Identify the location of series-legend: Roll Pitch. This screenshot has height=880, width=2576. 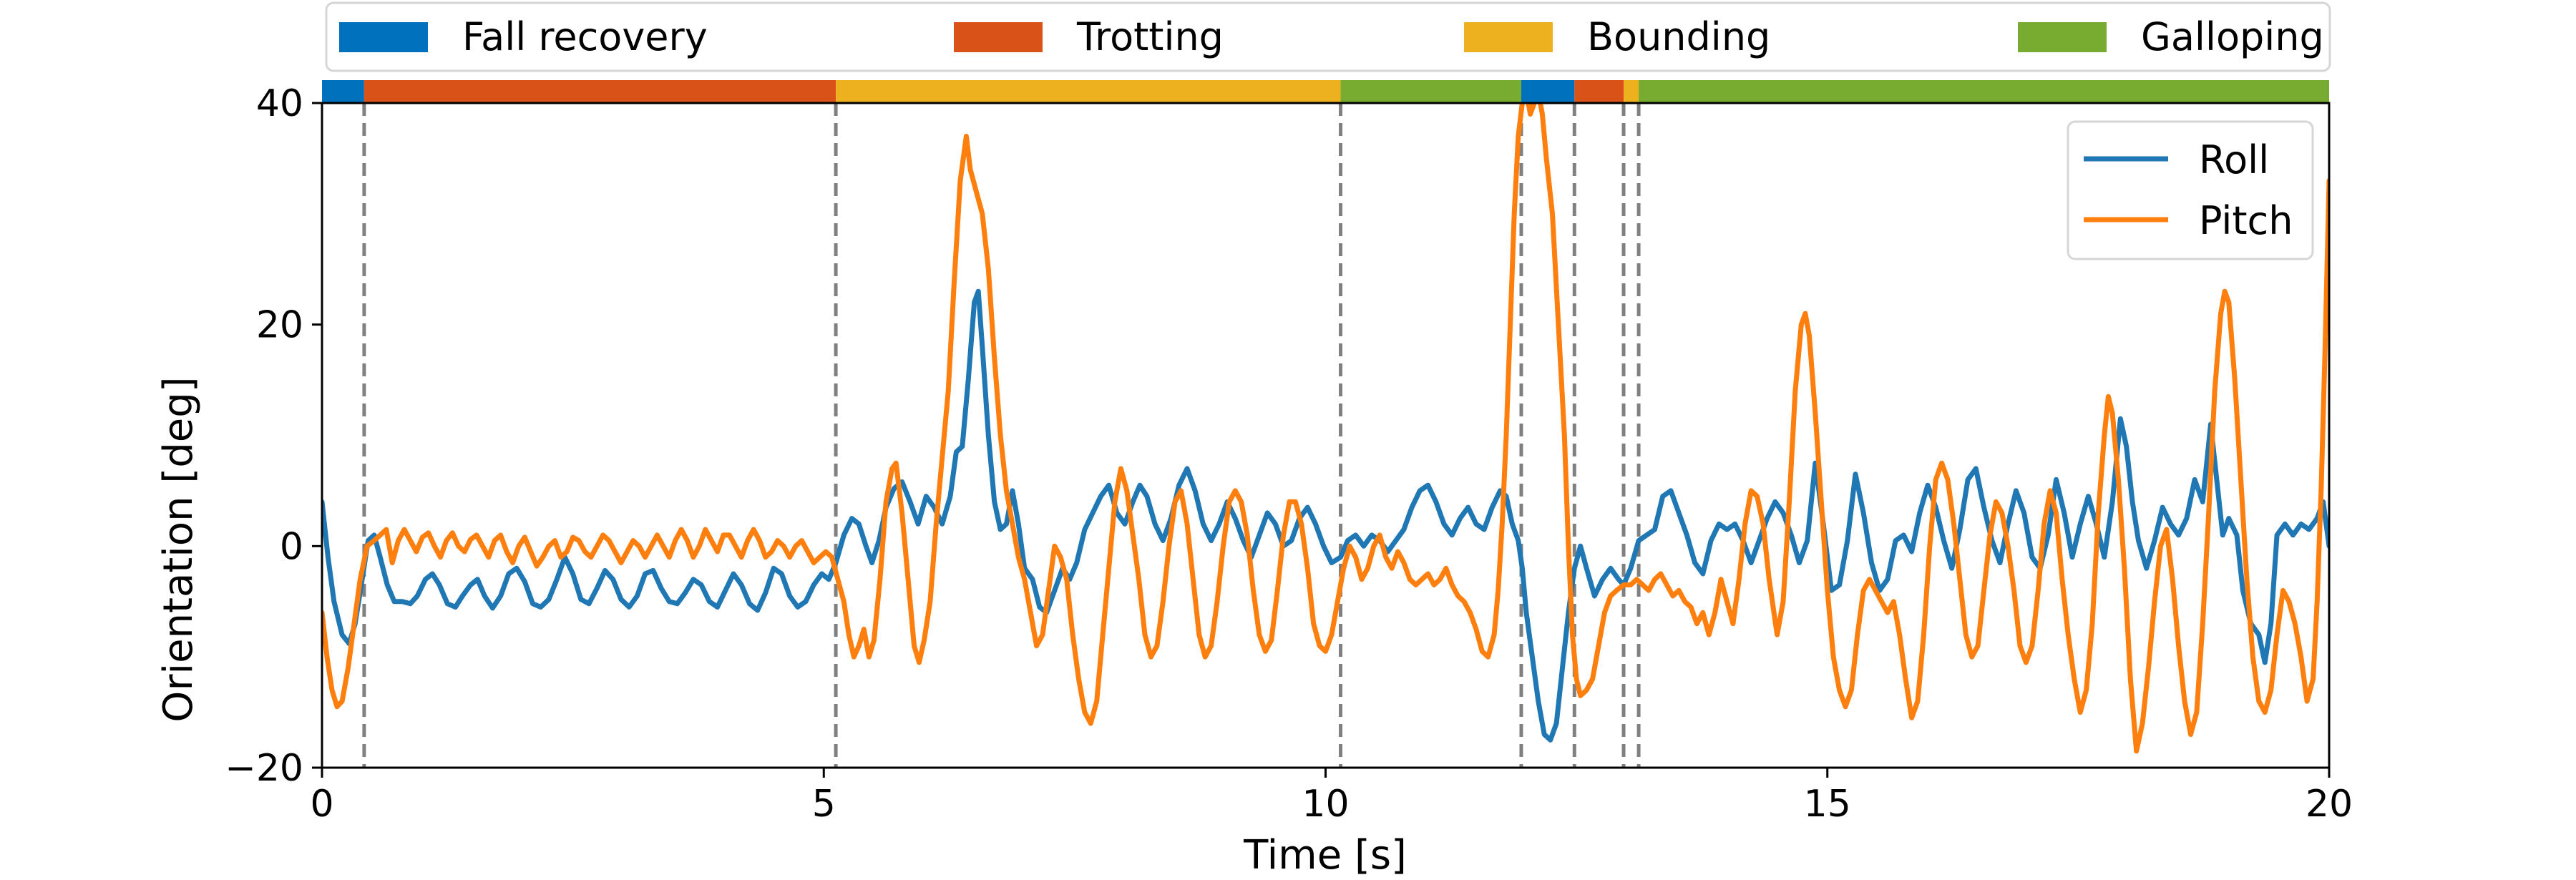
(2190, 190).